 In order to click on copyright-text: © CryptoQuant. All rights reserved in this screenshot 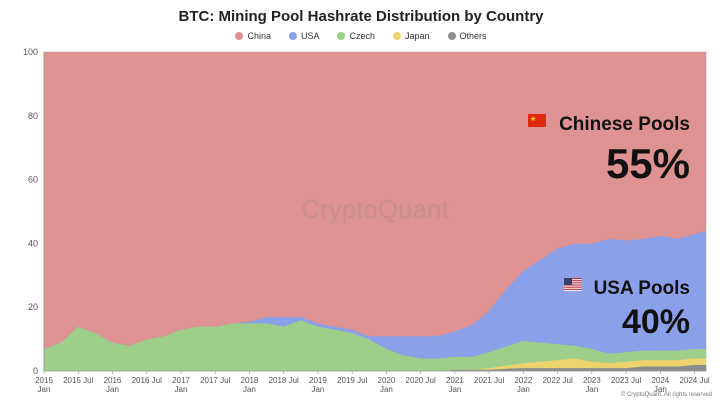, I will do `click(666, 394)`.